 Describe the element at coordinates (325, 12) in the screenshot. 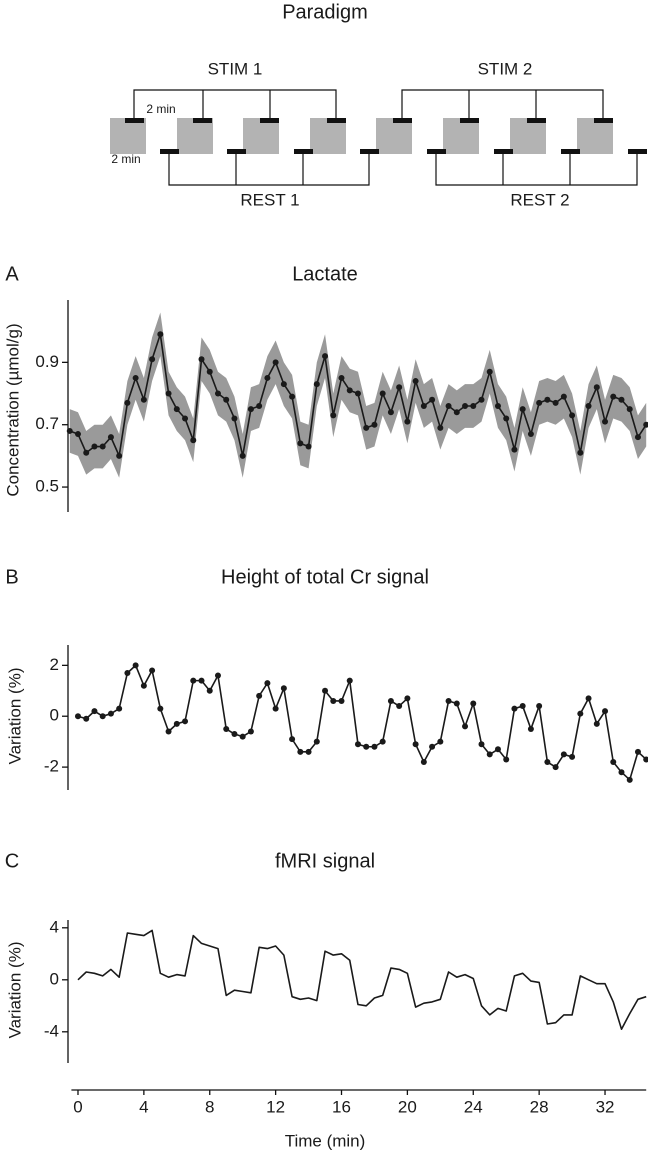

I see `paradigm-title: Paradigm` at that location.